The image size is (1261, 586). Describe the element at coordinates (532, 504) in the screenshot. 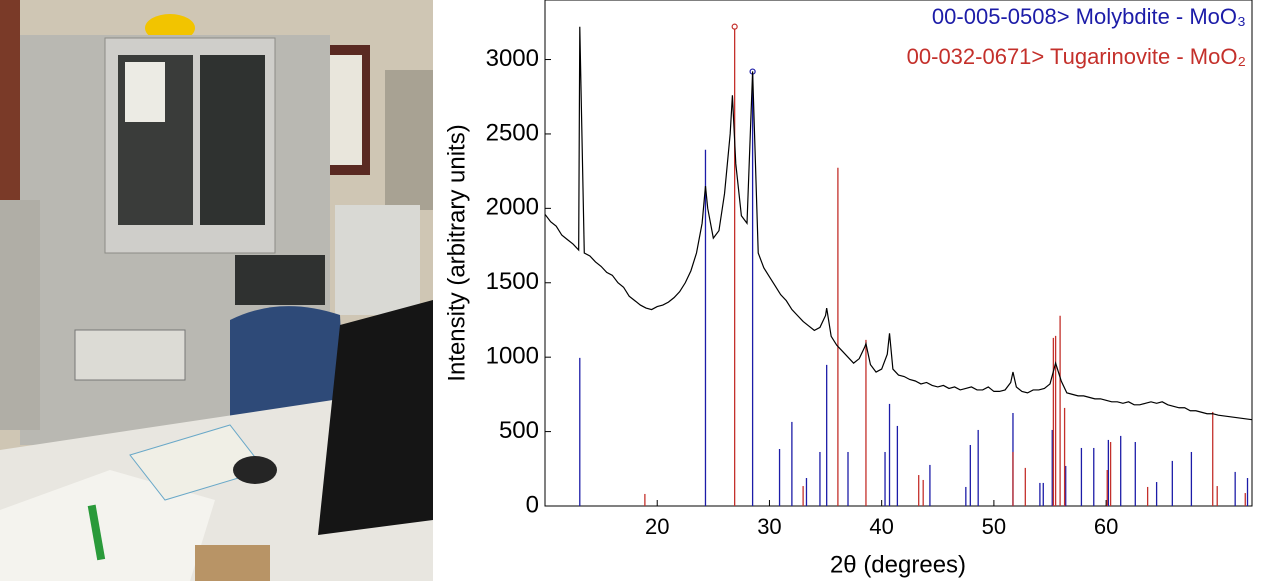

I see `y-tick-label: 0` at that location.